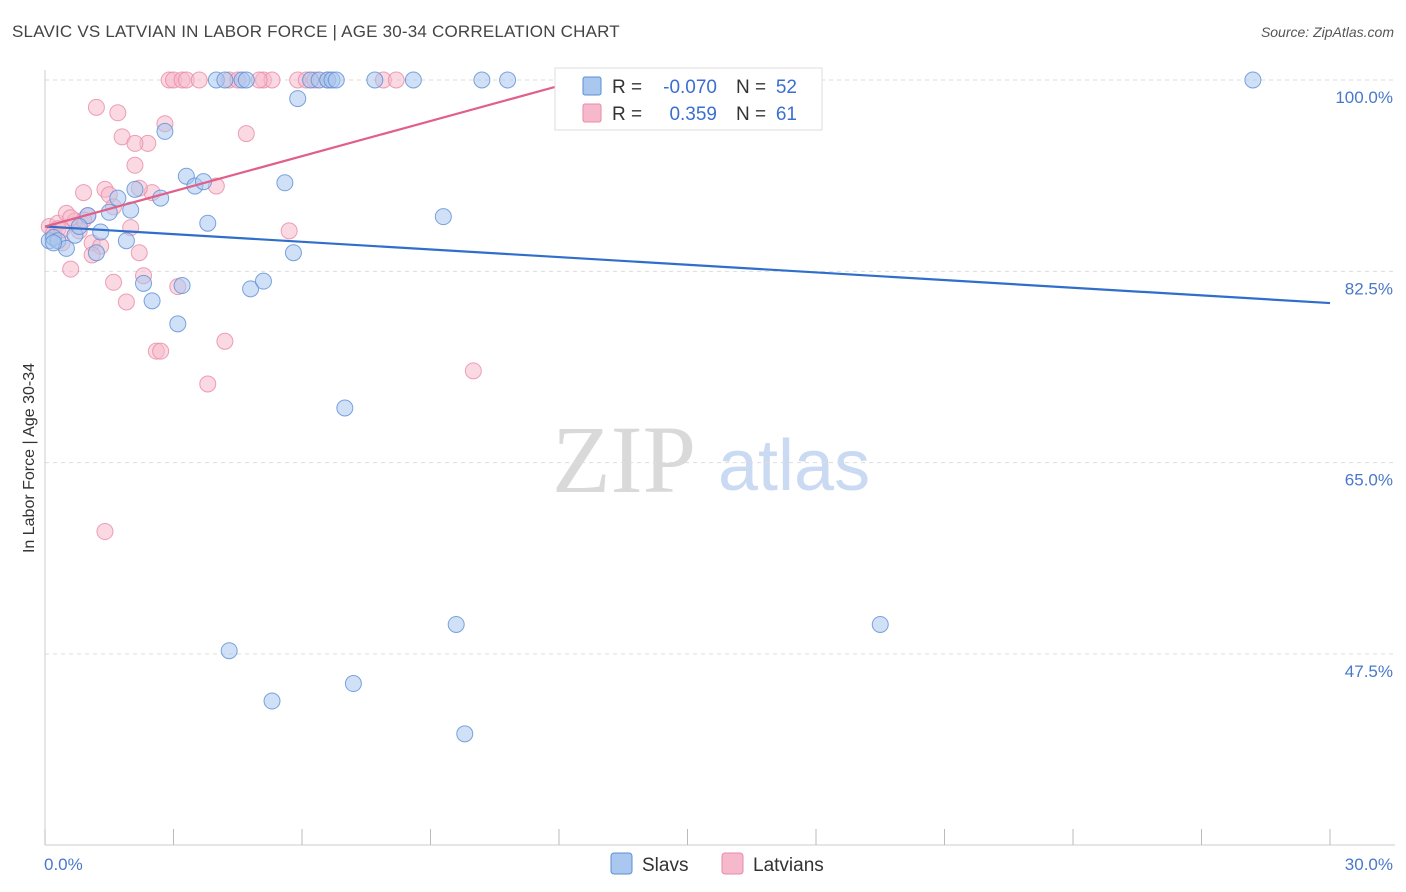 Image resolution: width=1406 pixels, height=892 pixels. I want to click on x-tick-label-min: 0.0%, so click(63, 864).